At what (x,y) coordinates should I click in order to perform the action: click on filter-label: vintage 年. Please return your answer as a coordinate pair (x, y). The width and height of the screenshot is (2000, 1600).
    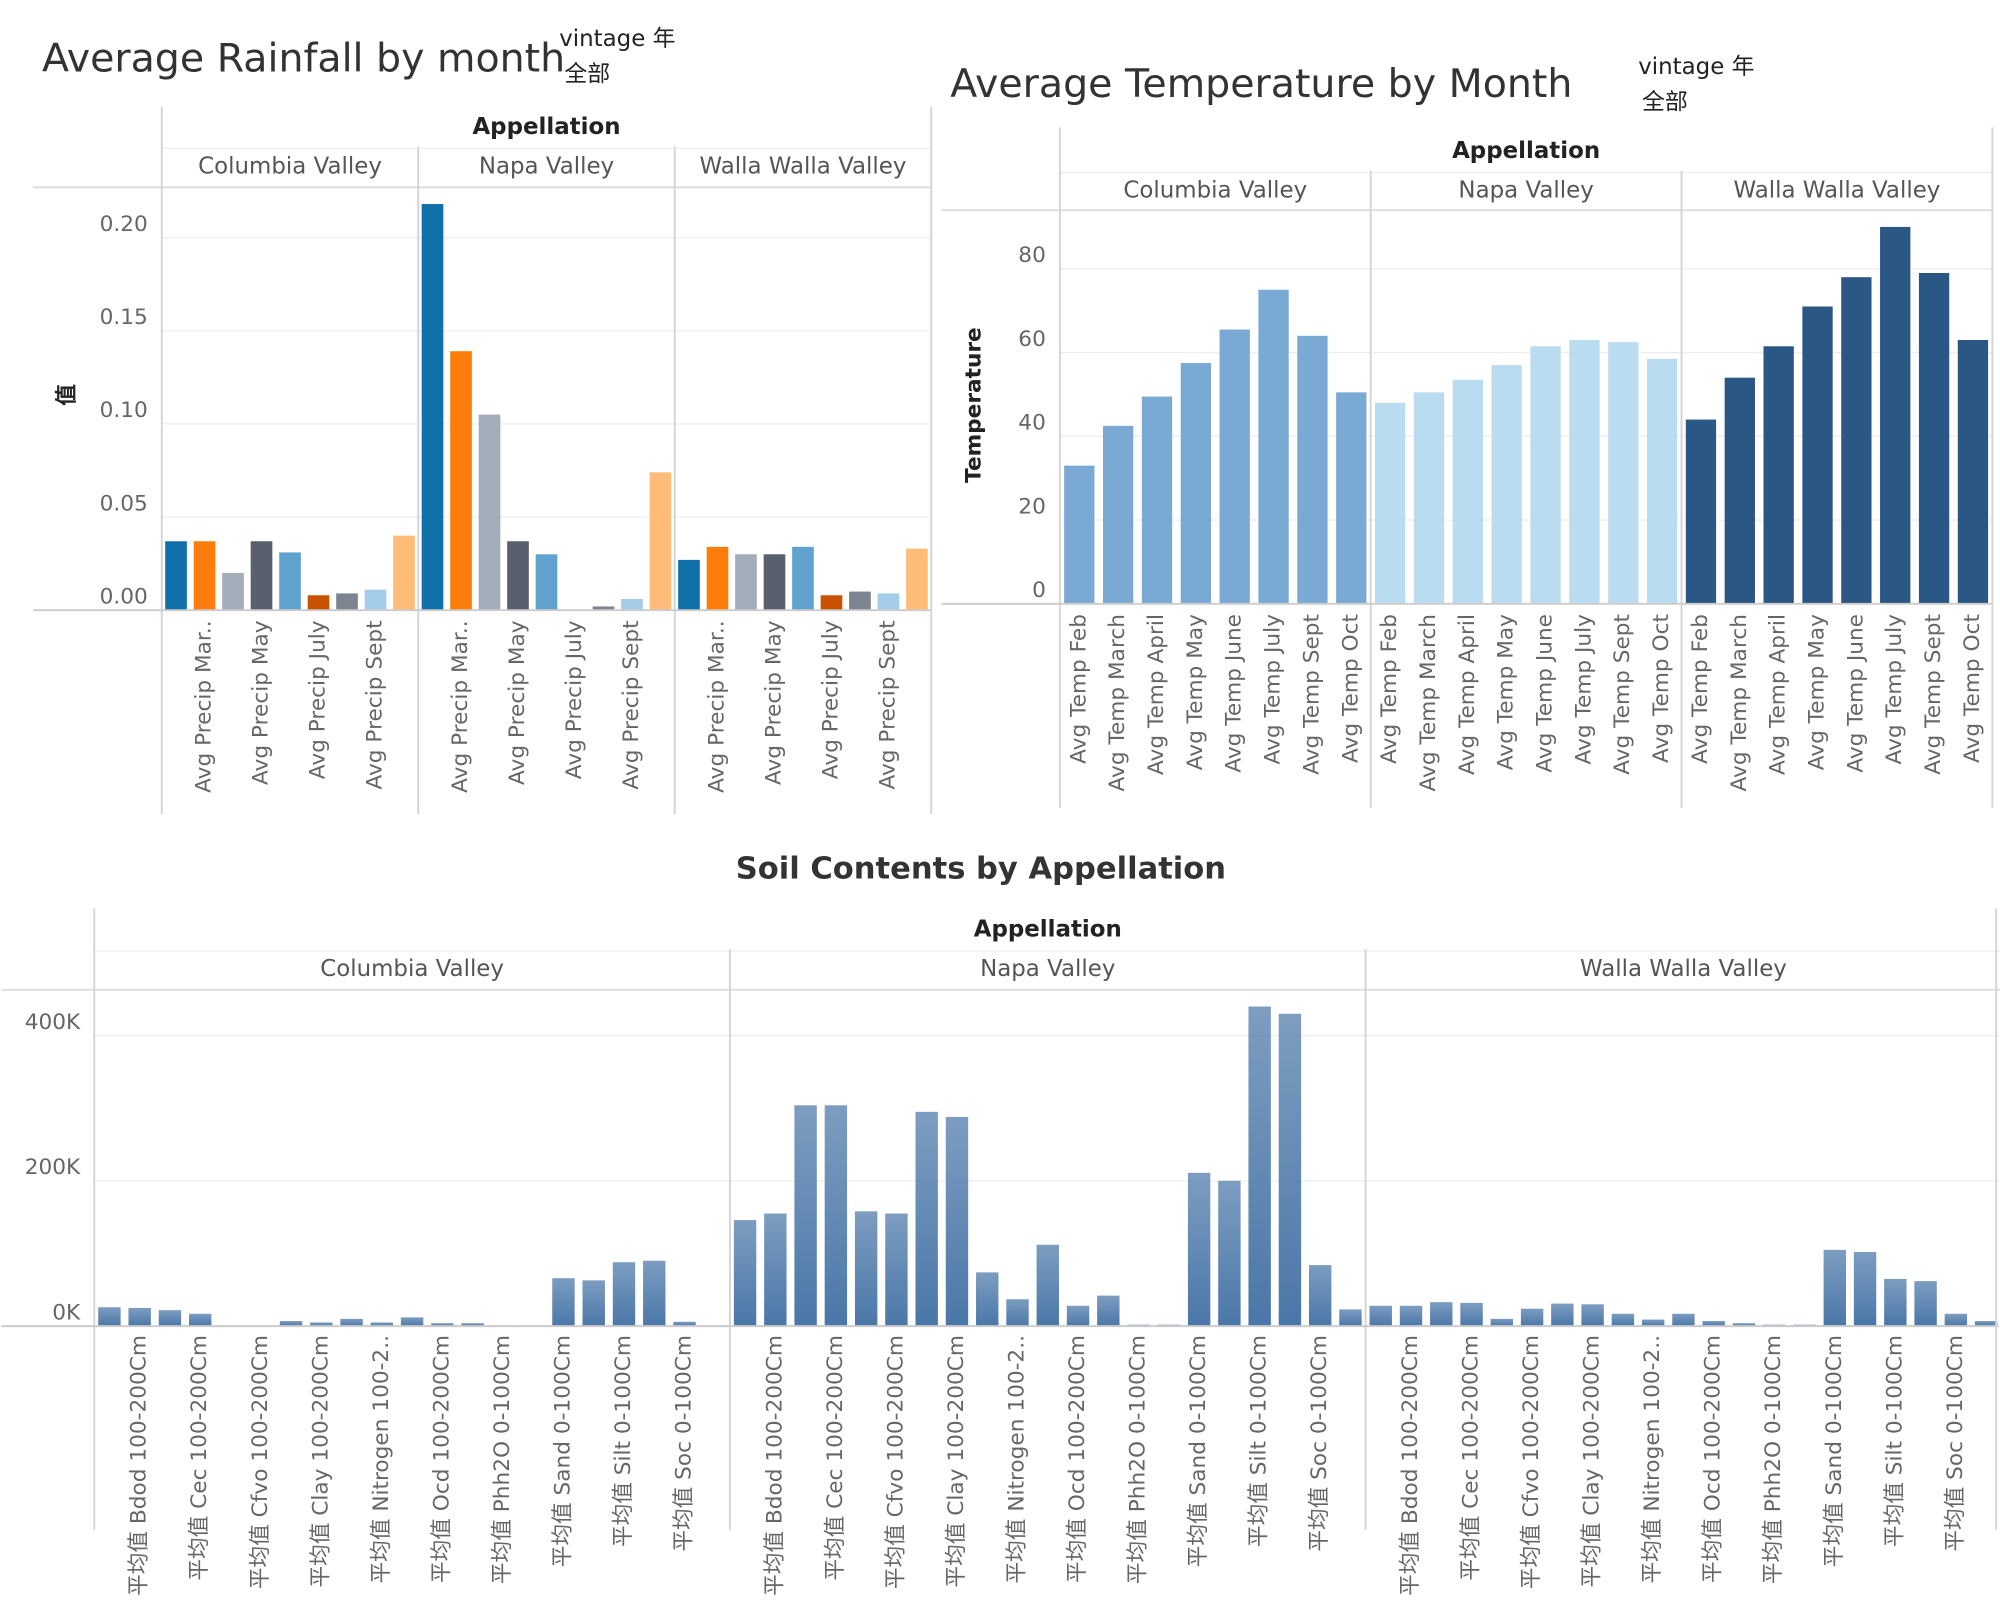
    Looking at the image, I should click on (617, 39).